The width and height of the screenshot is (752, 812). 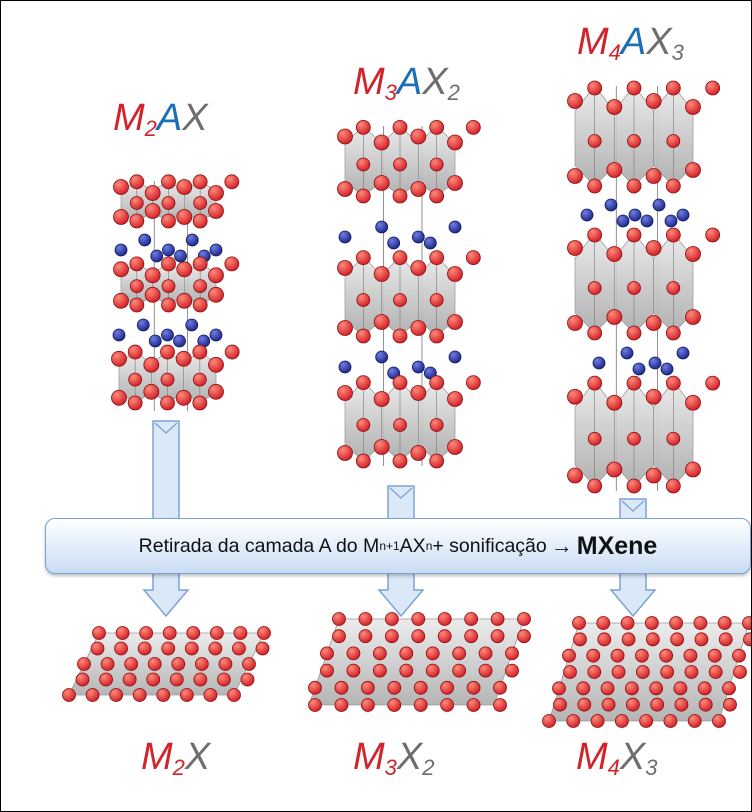 I want to click on banner-subscript-n: n, so click(x=429, y=546).